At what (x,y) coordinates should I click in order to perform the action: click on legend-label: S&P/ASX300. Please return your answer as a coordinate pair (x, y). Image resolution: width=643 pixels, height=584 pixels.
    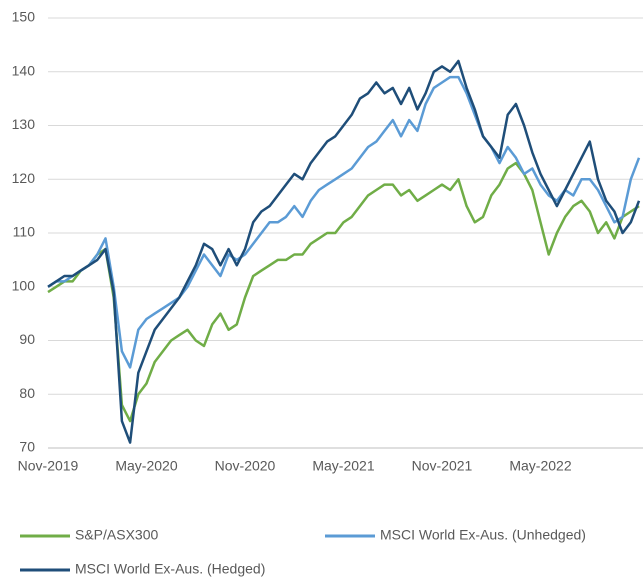
    Looking at the image, I should click on (116, 535).